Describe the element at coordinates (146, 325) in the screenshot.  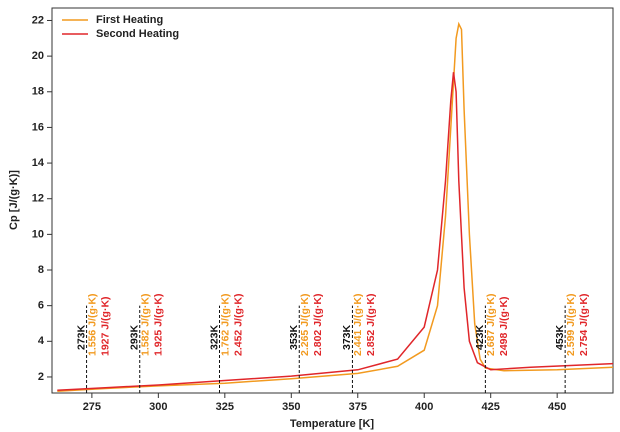
I see `annotation-first: 1.582 J/(g·K)` at that location.